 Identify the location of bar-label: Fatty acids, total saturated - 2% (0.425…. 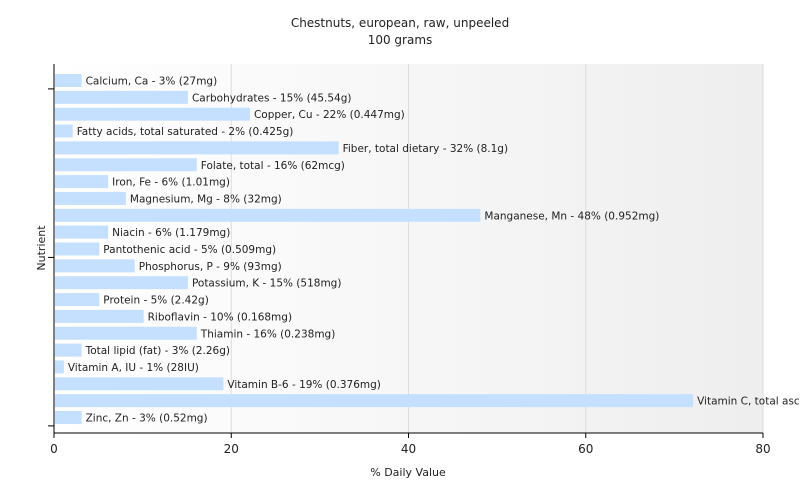
(185, 132).